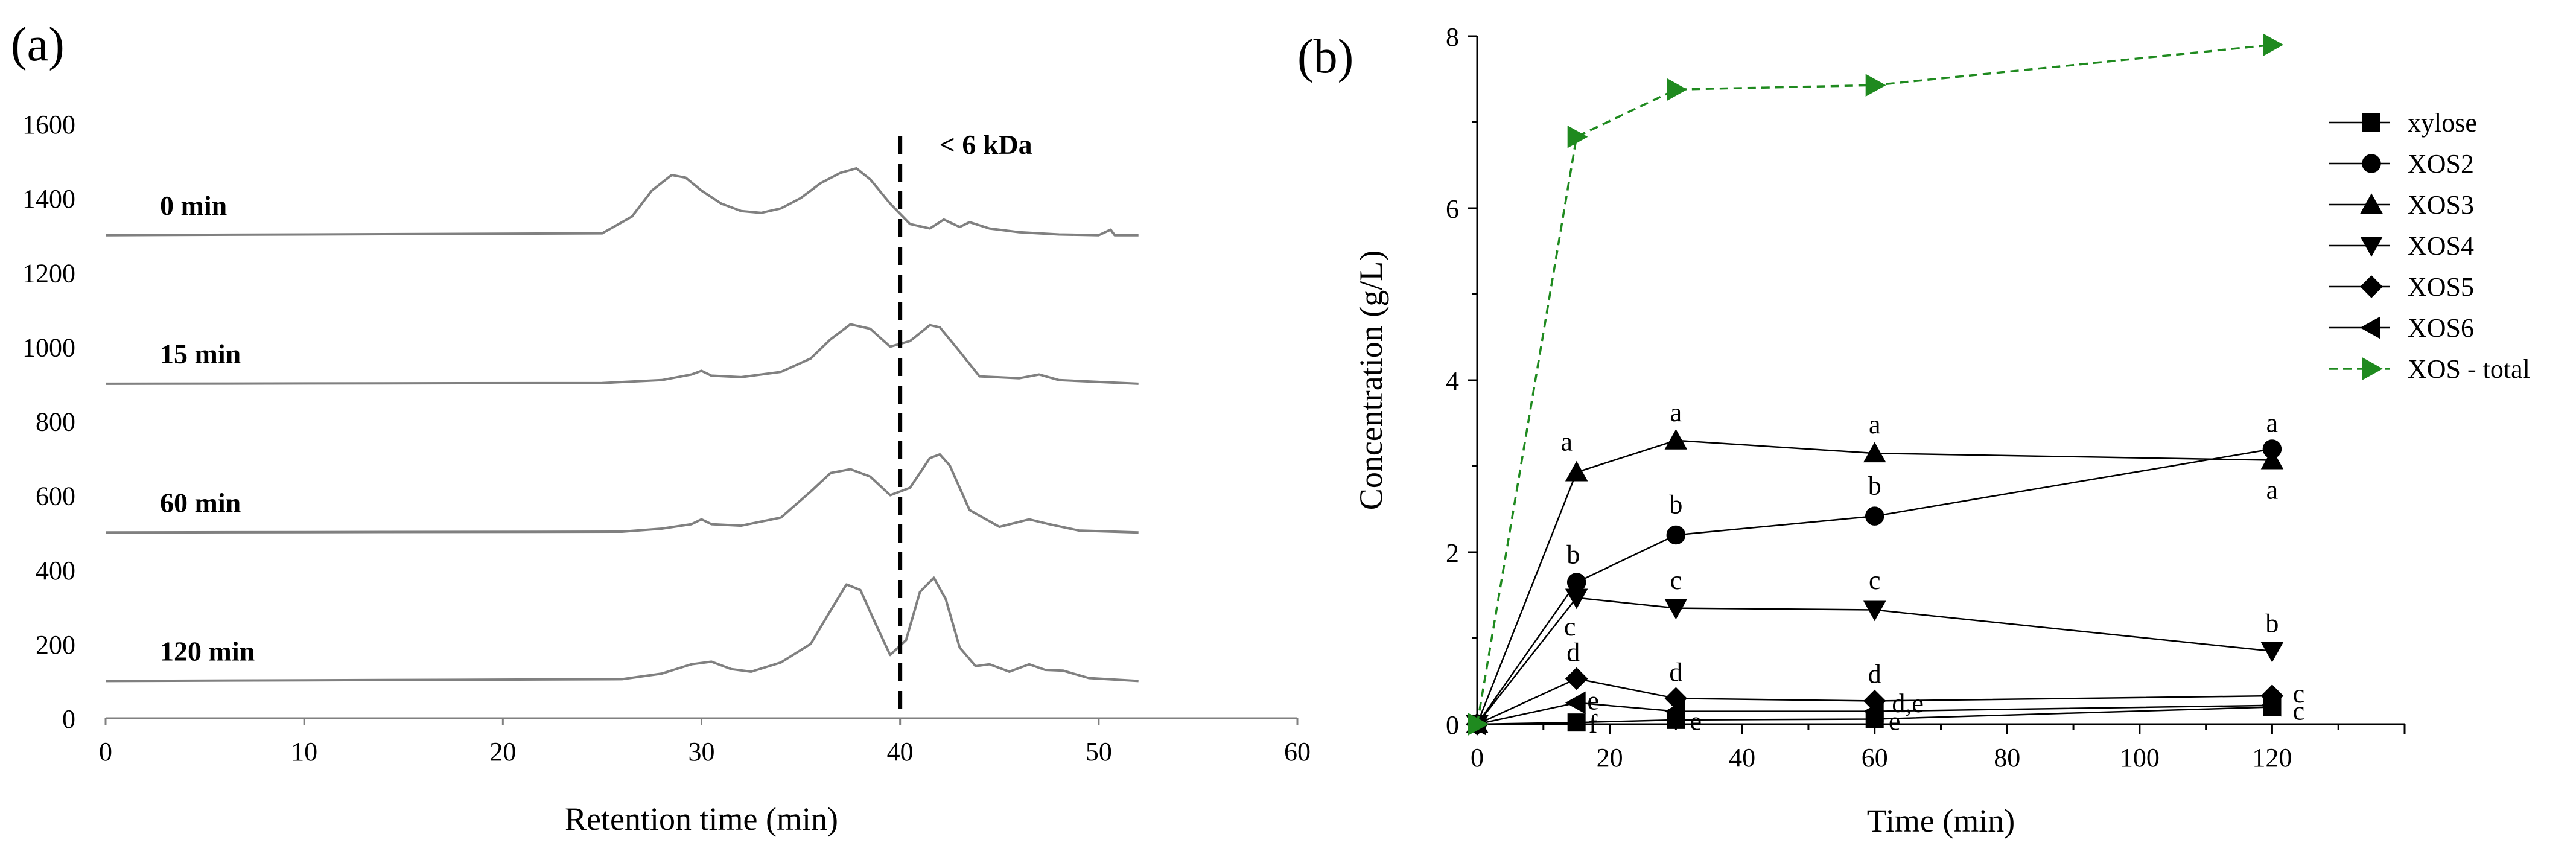 Image resolution: width=2576 pixels, height=860 pixels. I want to click on significance-letter: d,e, so click(1908, 703).